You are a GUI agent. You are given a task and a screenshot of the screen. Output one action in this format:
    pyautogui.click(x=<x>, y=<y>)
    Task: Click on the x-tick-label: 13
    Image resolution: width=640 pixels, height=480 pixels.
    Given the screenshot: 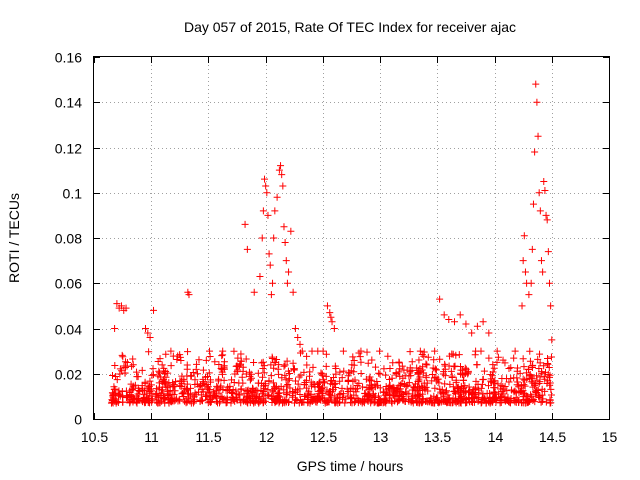 What is the action you would take?
    pyautogui.click(x=381, y=437)
    